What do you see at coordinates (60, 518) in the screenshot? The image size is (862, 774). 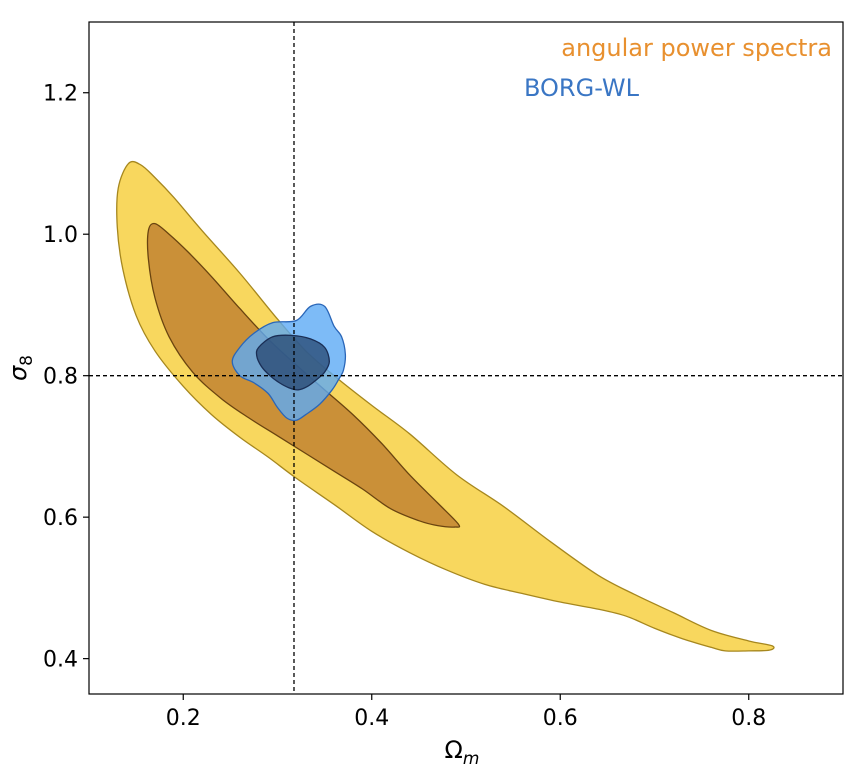 I see `y-tick-label: 0.6` at bounding box center [60, 518].